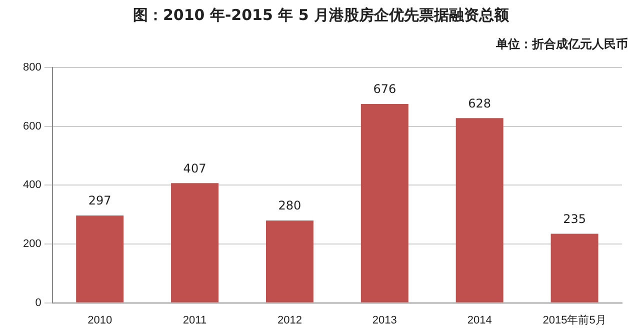 The height and width of the screenshot is (334, 642). Describe the element at coordinates (32, 68) in the screenshot. I see `y-tick-label: 800` at that location.